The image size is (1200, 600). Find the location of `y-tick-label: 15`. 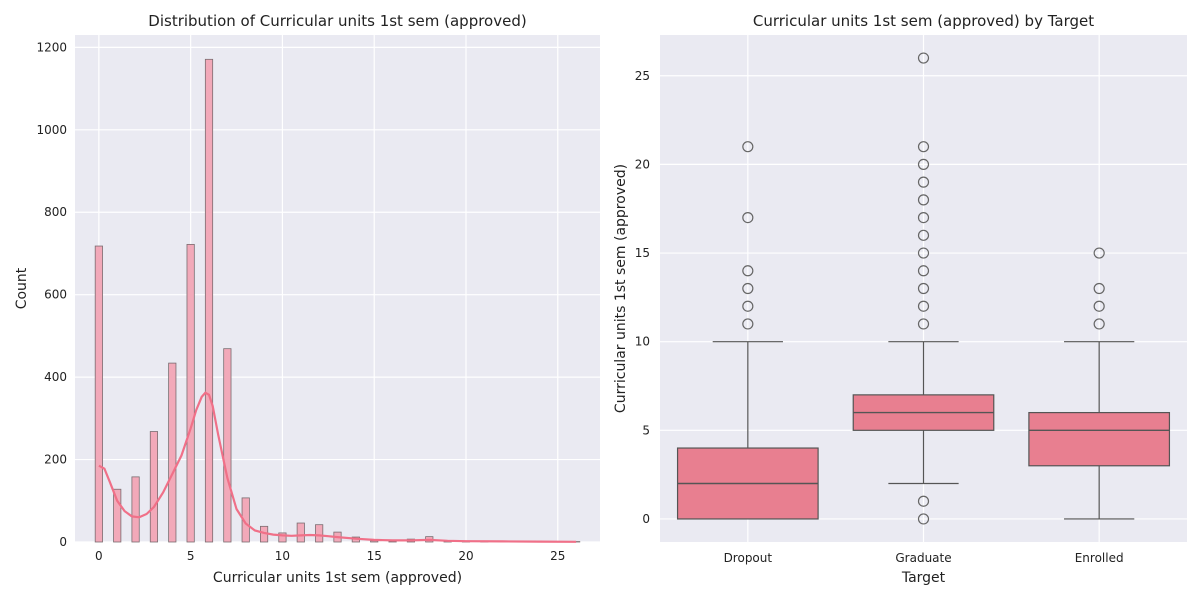

y-tick-label: 15 is located at coordinates (642, 253).